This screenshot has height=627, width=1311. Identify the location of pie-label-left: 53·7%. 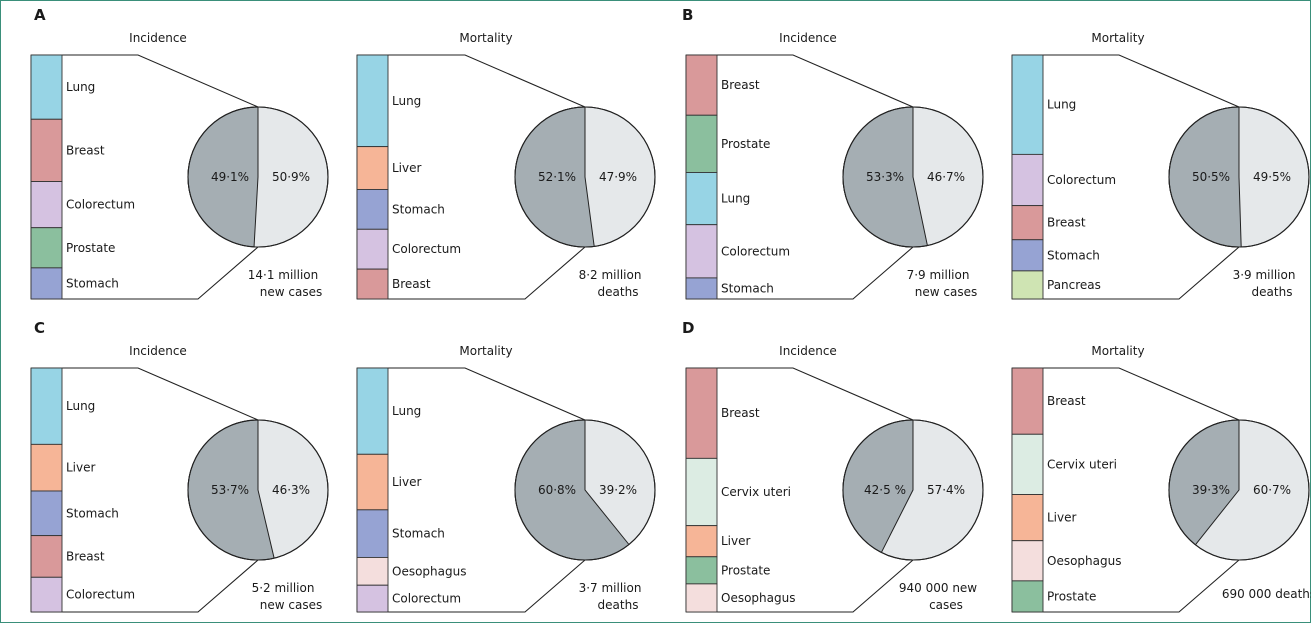
(230, 490).